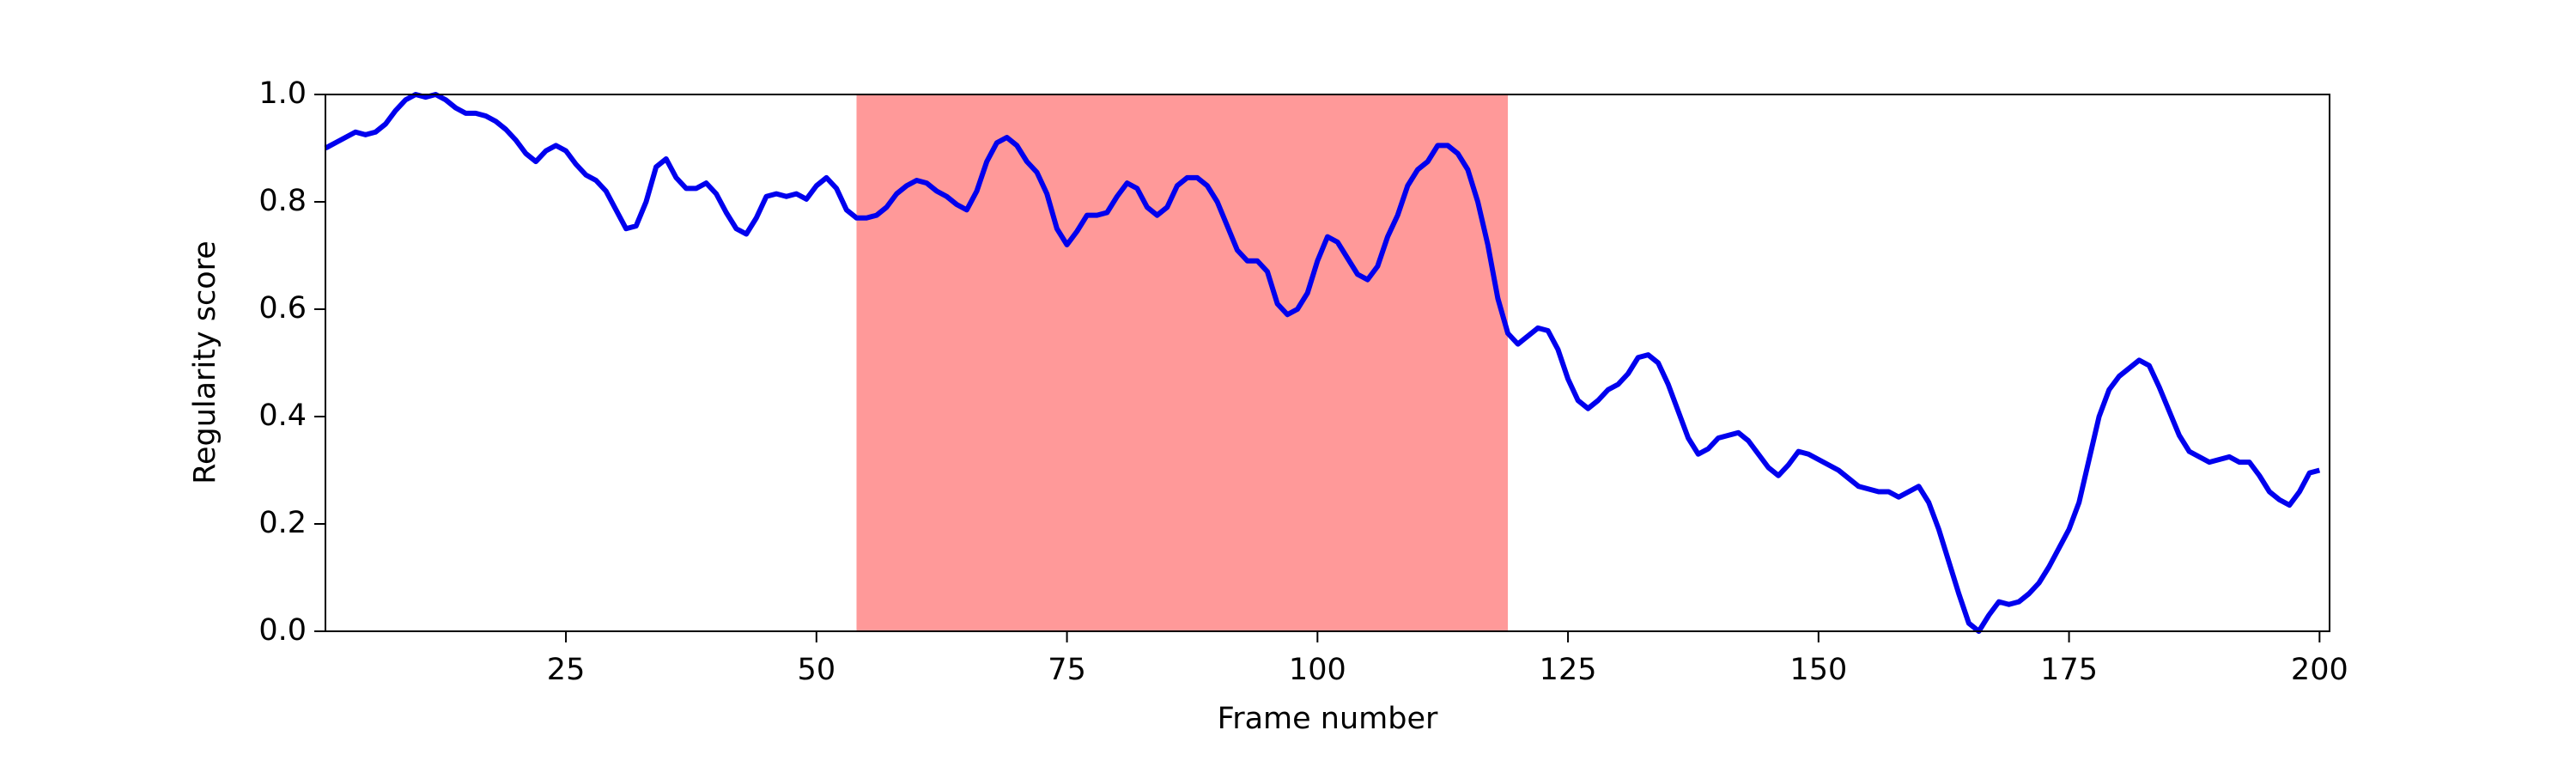  I want to click on y-axis-label: Regularity score, so click(205, 362).